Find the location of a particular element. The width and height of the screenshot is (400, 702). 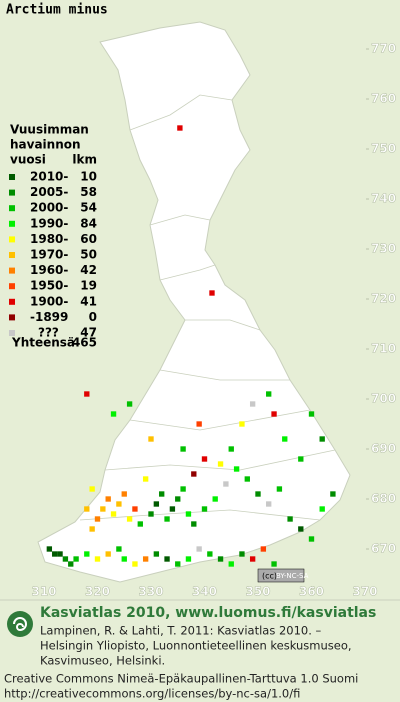

x-tick-label: 360 is located at coordinates (311, 592).